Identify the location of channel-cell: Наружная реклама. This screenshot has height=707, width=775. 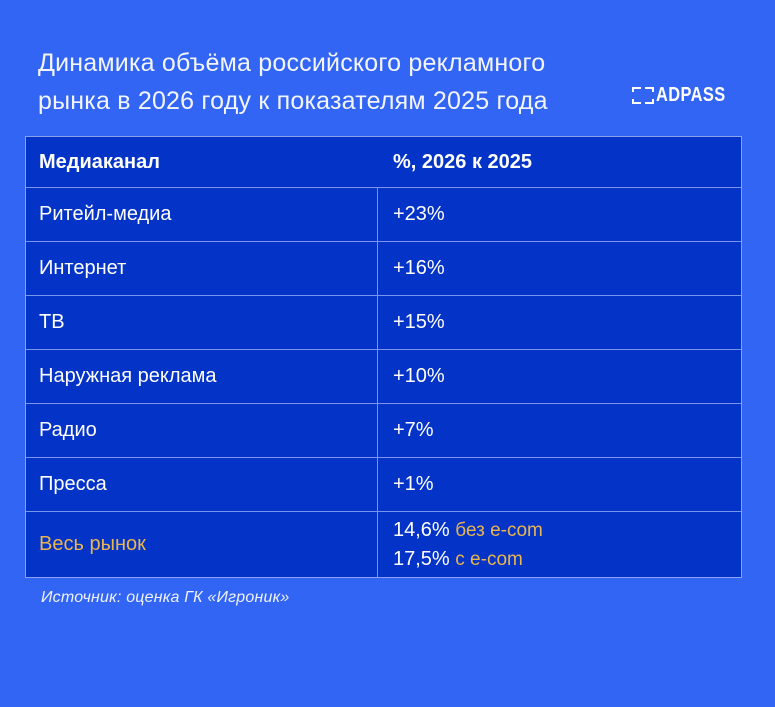
(202, 376).